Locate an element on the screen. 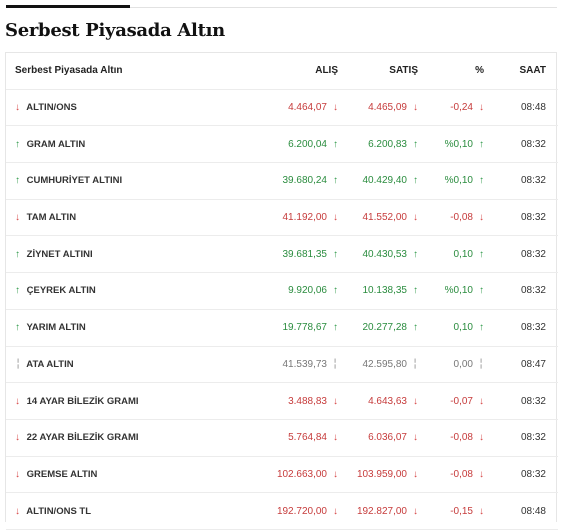 The height and width of the screenshot is (530, 568). row-buy-cell: 102.663,00 ↓ is located at coordinates (300, 475).